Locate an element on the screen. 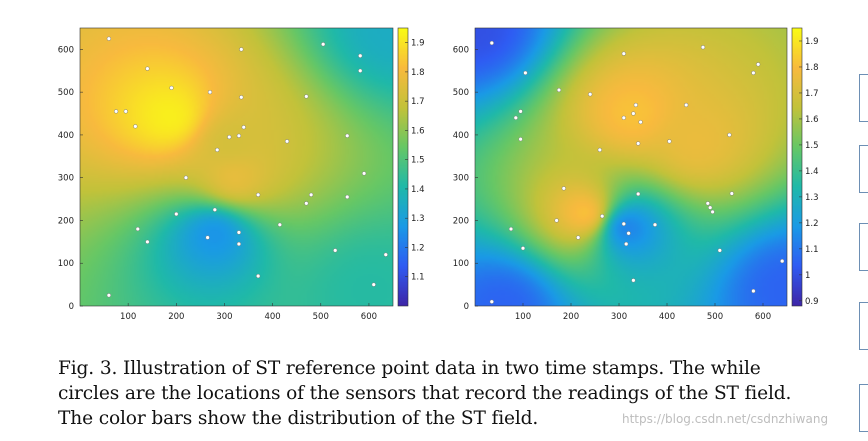 The image size is (868, 441). y-axis-1: 0 100 200 300 400 500 600 is located at coordinates (70, 178).